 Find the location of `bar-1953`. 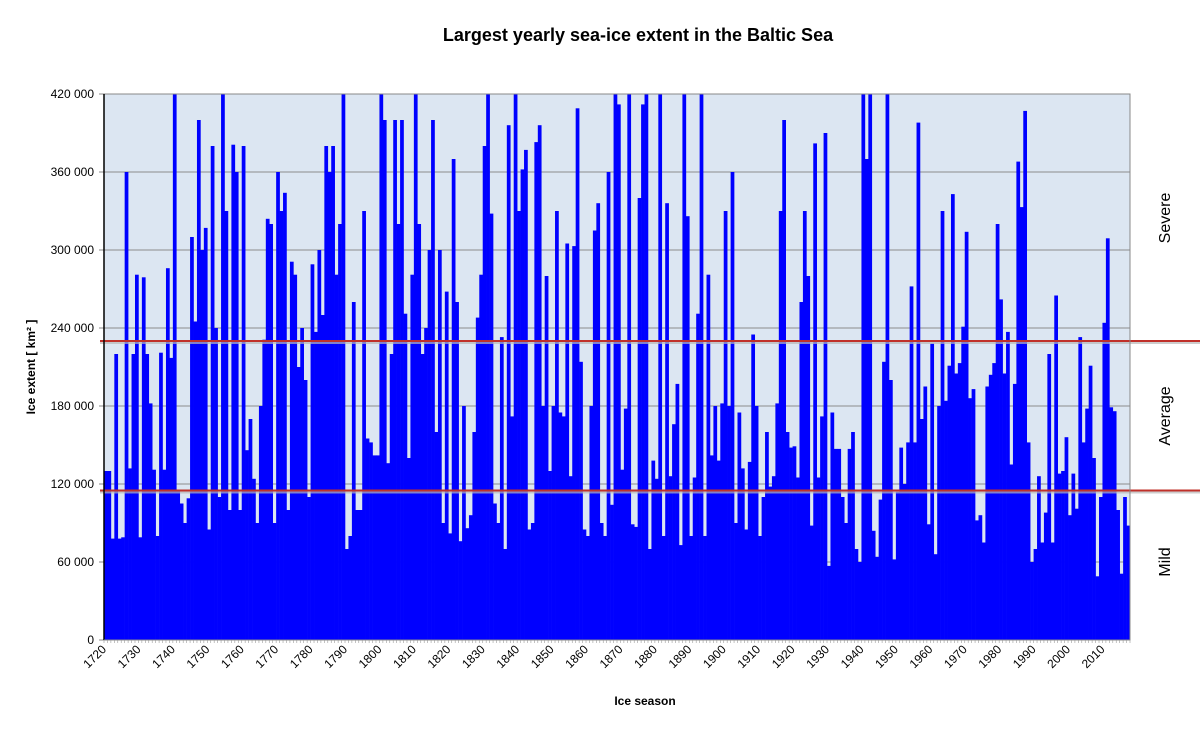

bar-1953 is located at coordinates (908, 541).